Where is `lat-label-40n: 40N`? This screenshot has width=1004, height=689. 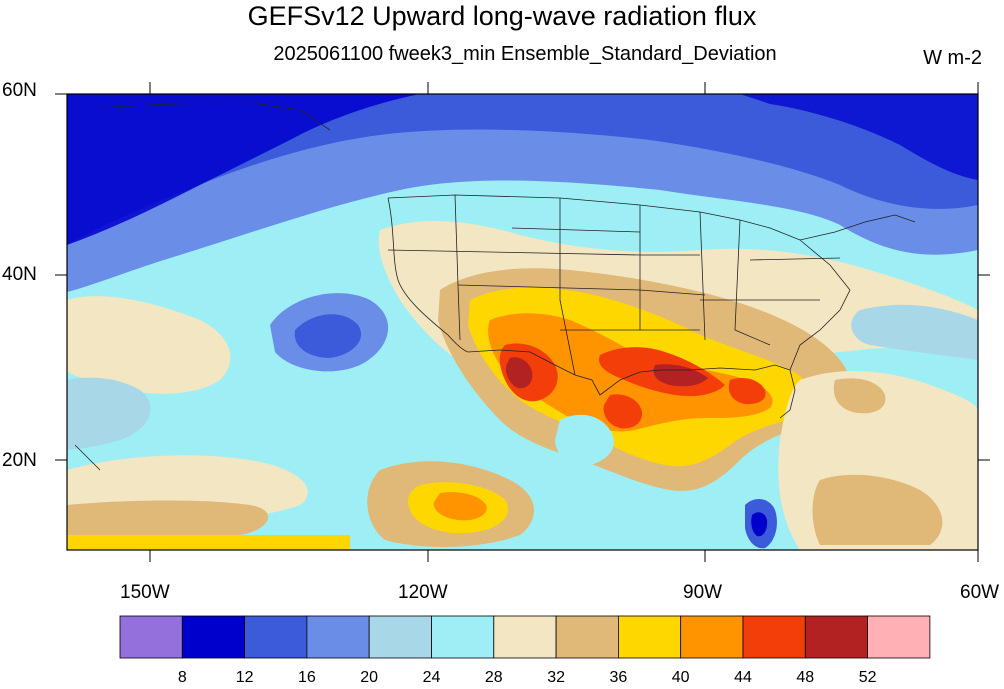
lat-label-40n: 40N is located at coordinates (19, 274).